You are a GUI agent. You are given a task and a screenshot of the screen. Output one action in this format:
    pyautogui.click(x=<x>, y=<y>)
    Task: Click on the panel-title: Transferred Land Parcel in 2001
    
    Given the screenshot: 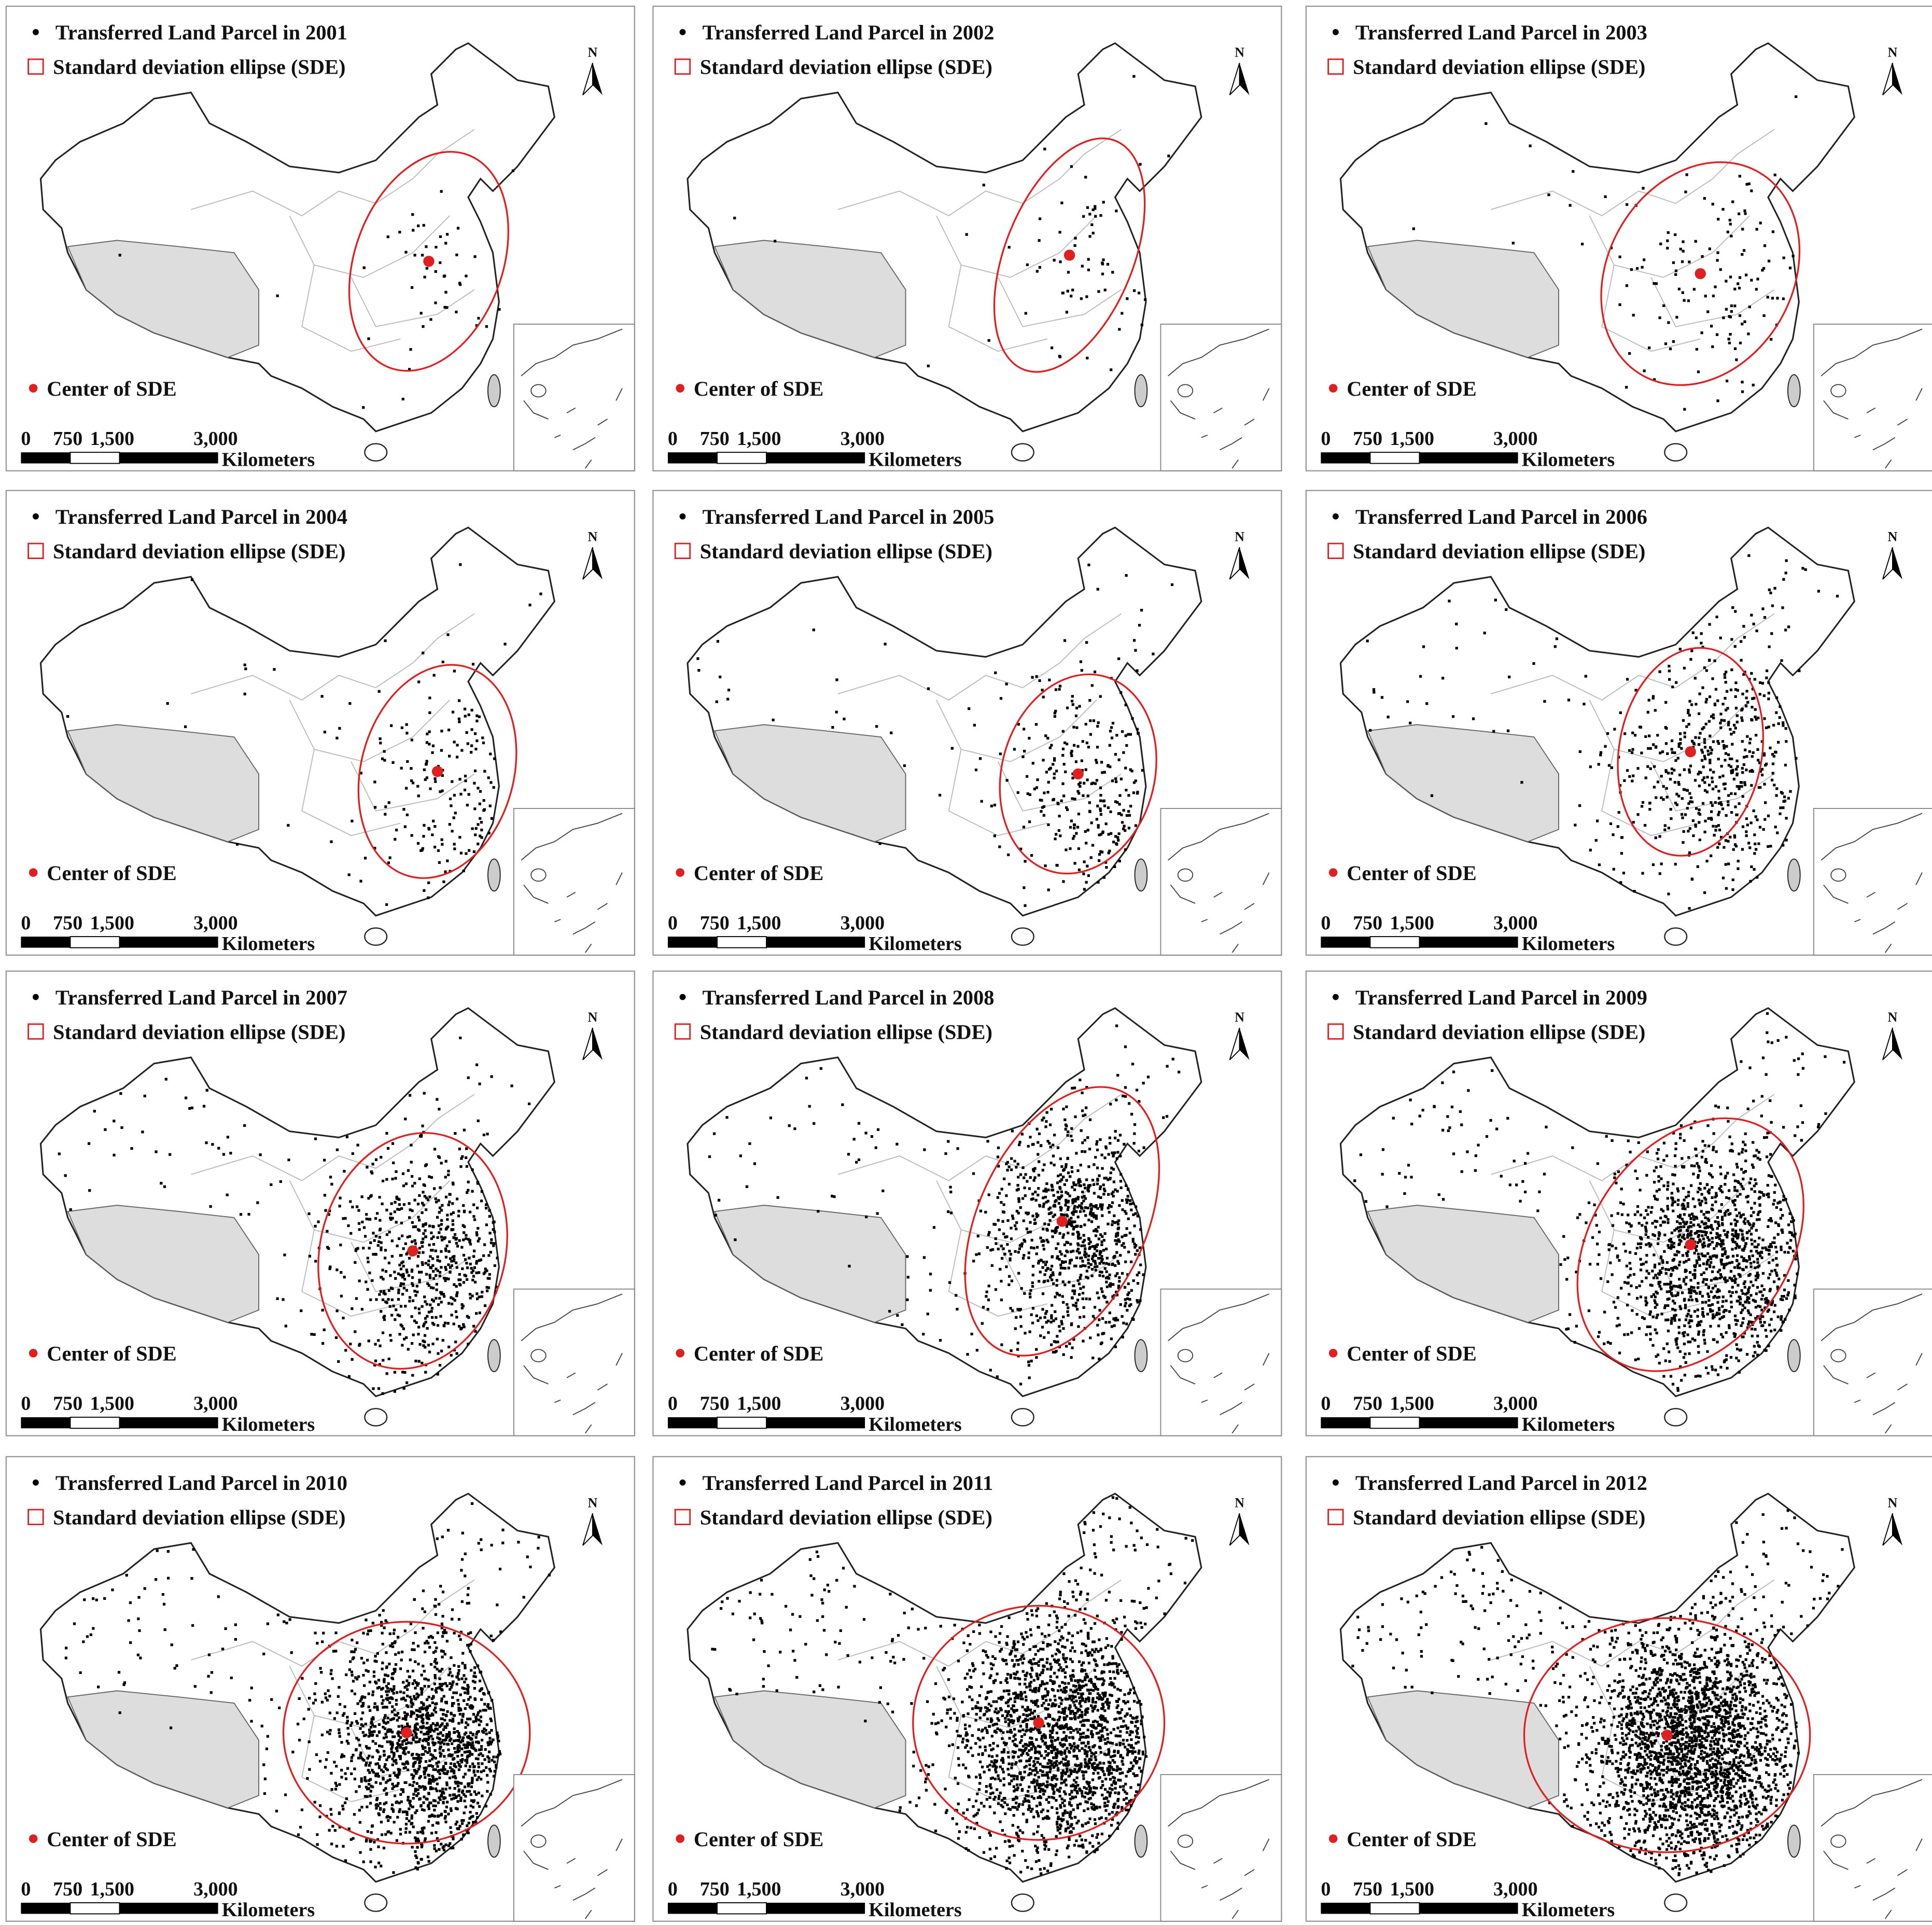 What is the action you would take?
    pyautogui.click(x=201, y=33)
    